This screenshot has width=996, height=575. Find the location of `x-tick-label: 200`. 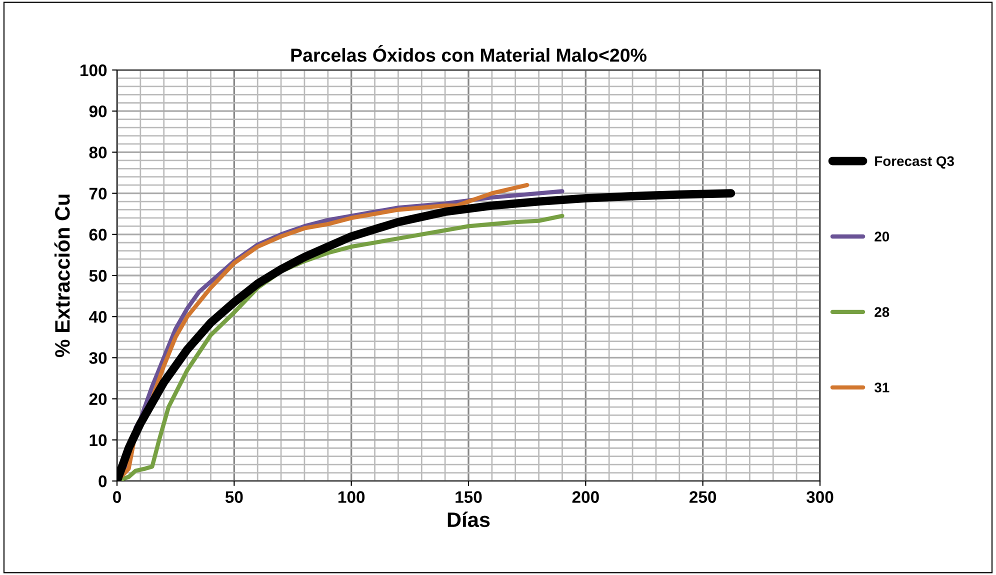

x-tick-label: 200 is located at coordinates (585, 497).